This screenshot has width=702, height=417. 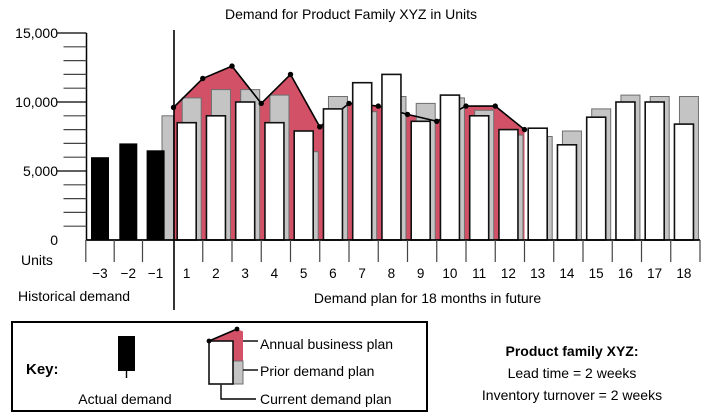 What do you see at coordinates (538, 273) in the screenshot?
I see `x-tick-label-month-13: 13` at bounding box center [538, 273].